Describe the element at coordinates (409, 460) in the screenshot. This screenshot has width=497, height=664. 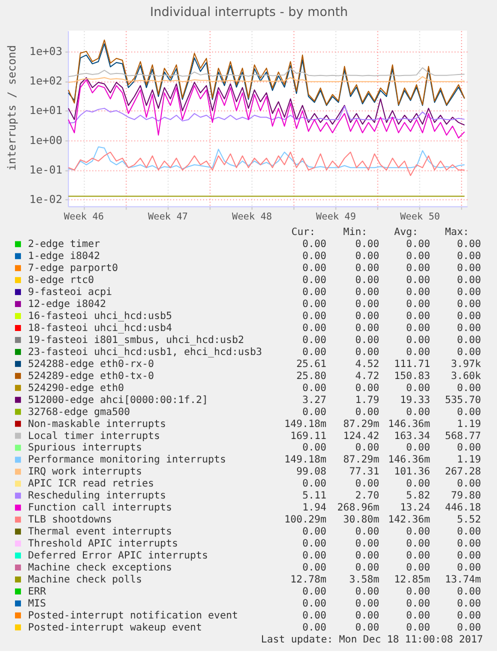
I see `text: 146.36m` at that location.